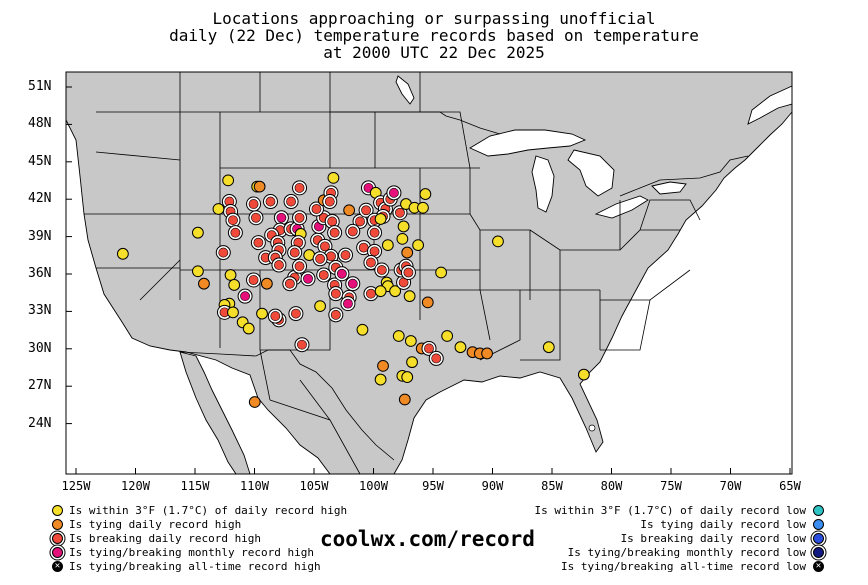  What do you see at coordinates (165, 538) in the screenshot?
I see `legend-label: Is breaking daily record high` at bounding box center [165, 538].